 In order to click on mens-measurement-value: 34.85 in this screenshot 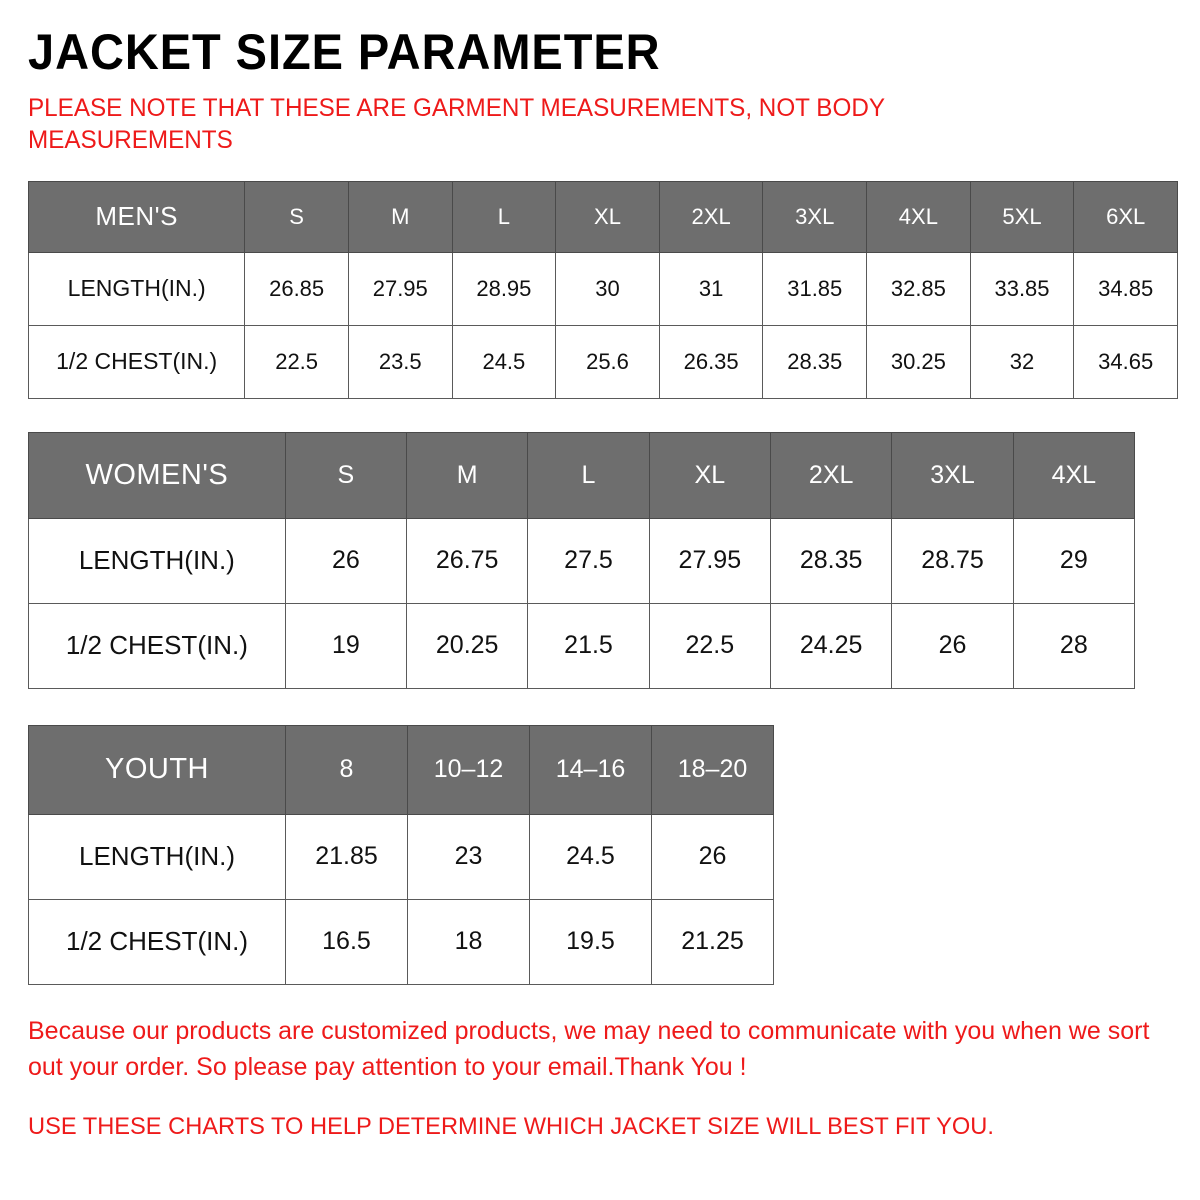, I will do `click(1125, 288)`.